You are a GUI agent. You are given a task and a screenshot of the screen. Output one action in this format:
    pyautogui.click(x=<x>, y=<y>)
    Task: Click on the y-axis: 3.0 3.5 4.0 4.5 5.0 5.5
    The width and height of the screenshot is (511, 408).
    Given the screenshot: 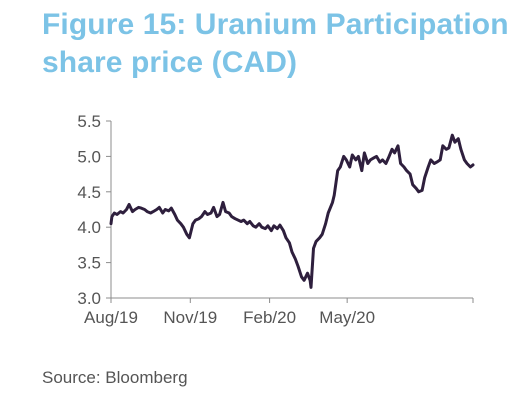 What is the action you would take?
    pyautogui.click(x=94, y=210)
    